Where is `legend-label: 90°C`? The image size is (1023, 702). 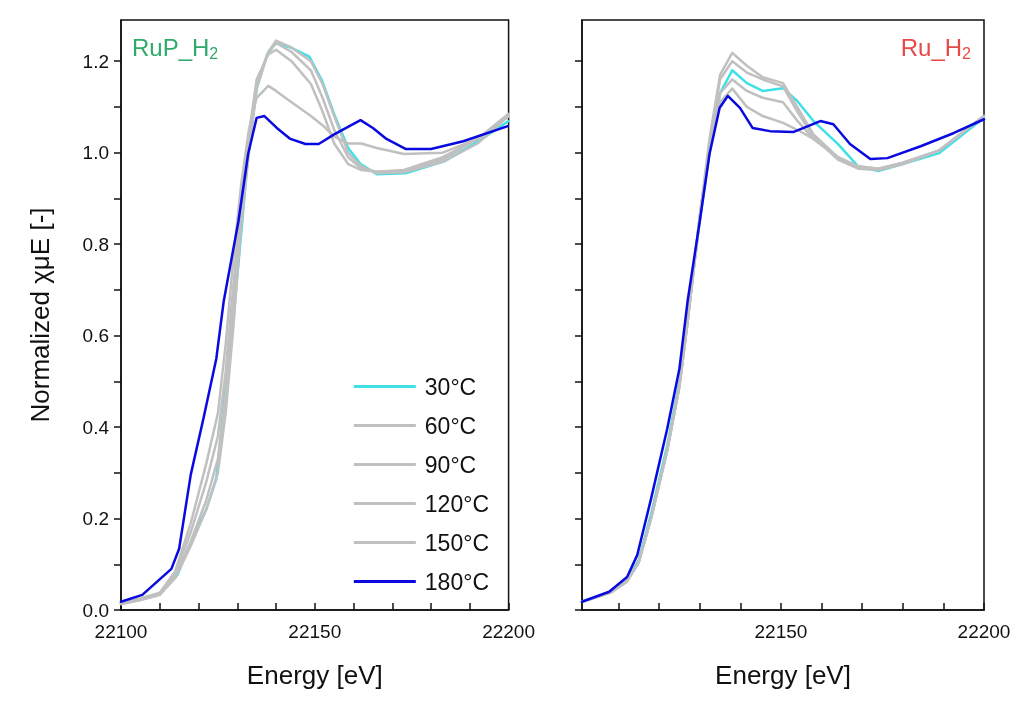 legend-label: 90°C is located at coordinates (450, 464).